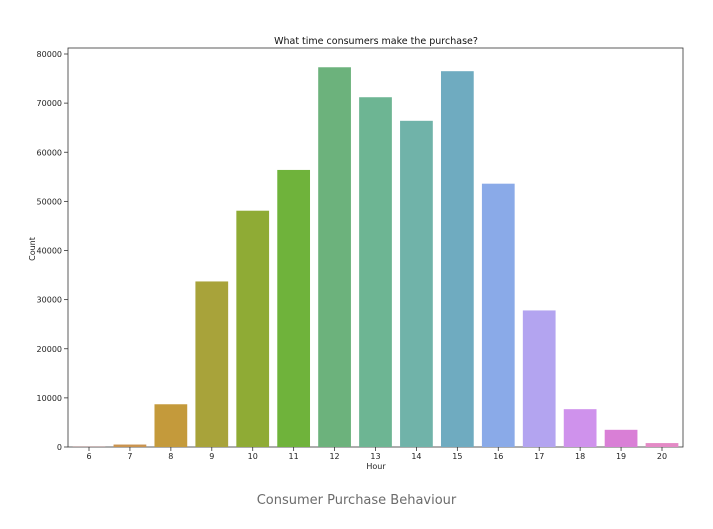  What do you see at coordinates (294, 456) in the screenshot?
I see `x-tick-label: 11` at bounding box center [294, 456].